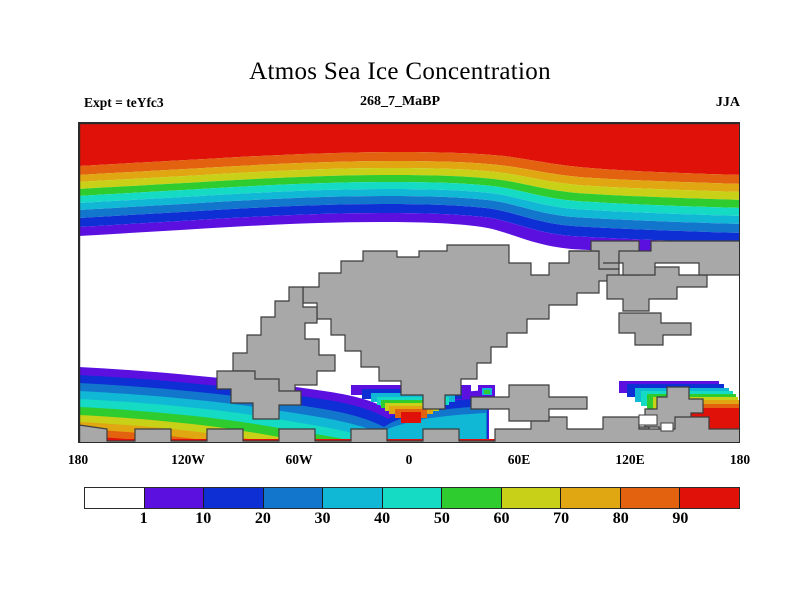  I want to click on colorbar-label-70: 70, so click(561, 518).